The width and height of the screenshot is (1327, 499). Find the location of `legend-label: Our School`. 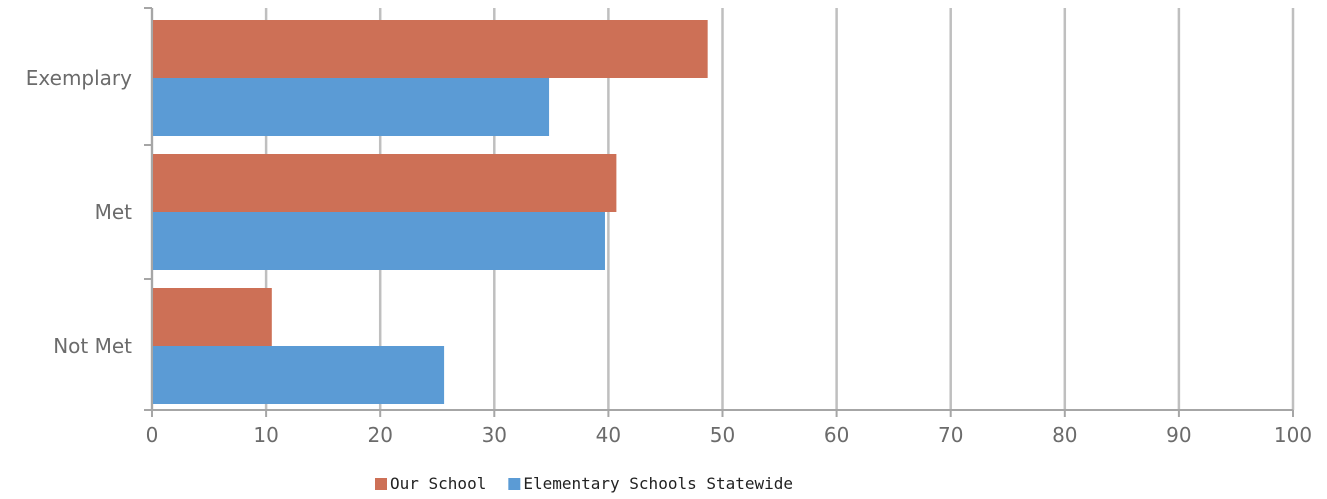

legend-label: Our School is located at coordinates (438, 483).